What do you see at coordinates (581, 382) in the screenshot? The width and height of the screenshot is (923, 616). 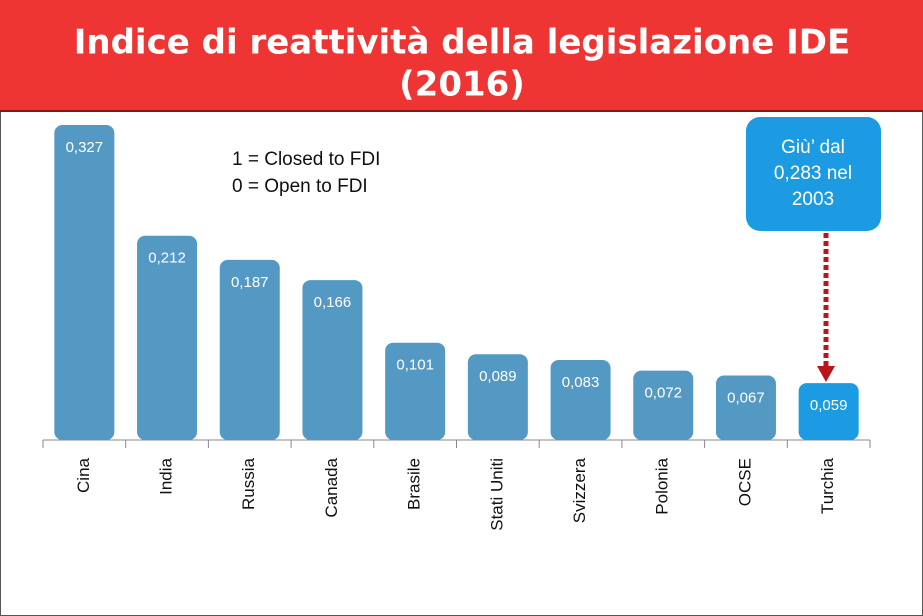 I see `value-label: 0,083` at bounding box center [581, 382].